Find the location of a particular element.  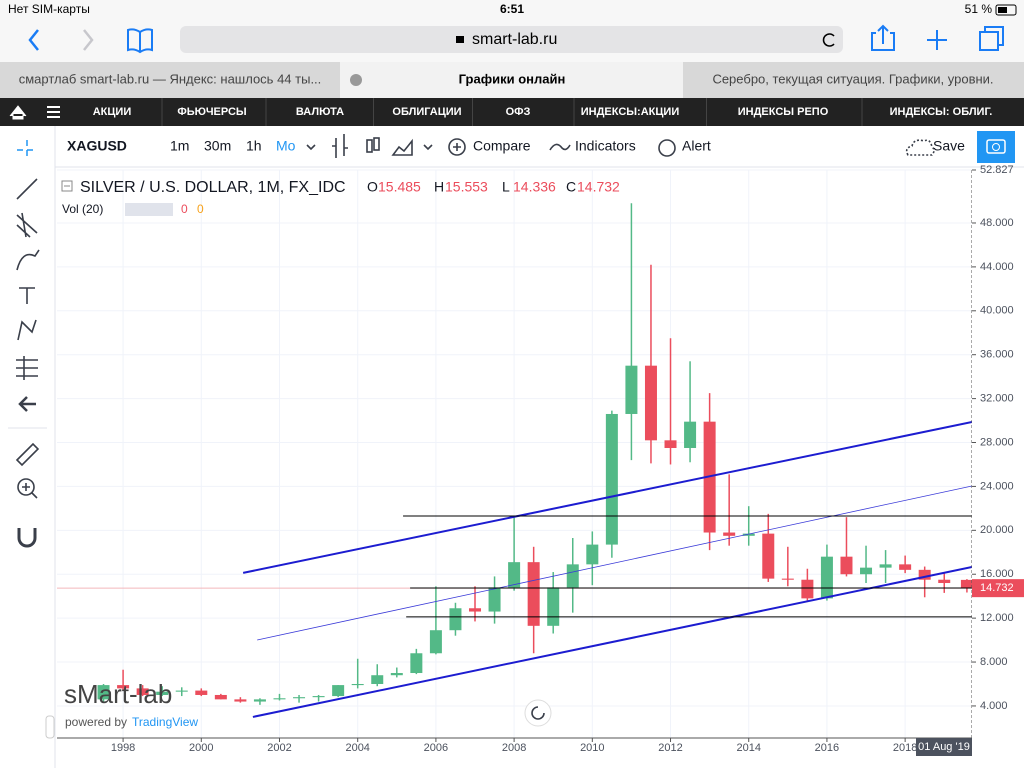

y-tick-label: 20.000 is located at coordinates (997, 530).